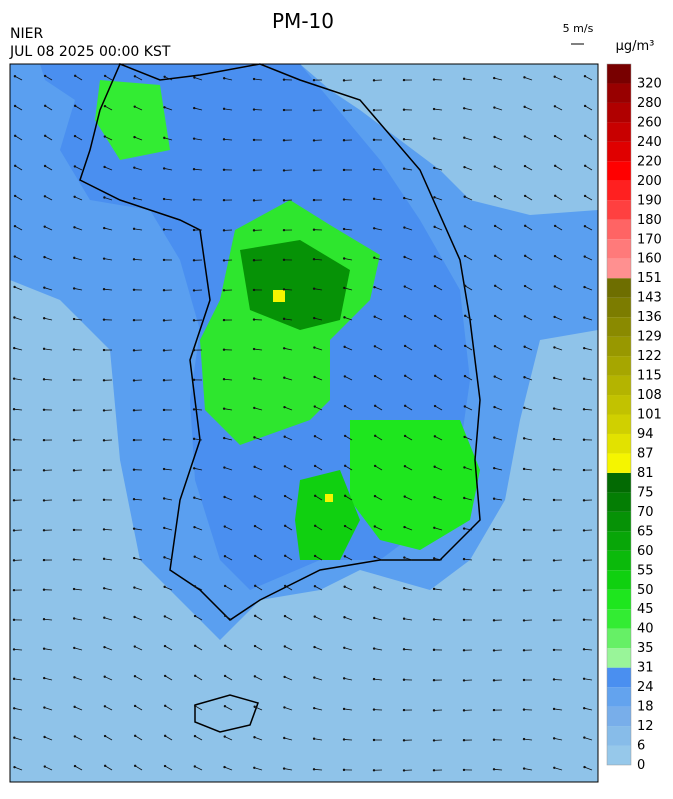 The width and height of the screenshot is (673, 799). Describe the element at coordinates (578, 28) in the screenshot. I see `wind-scale: 5 m/s` at that location.